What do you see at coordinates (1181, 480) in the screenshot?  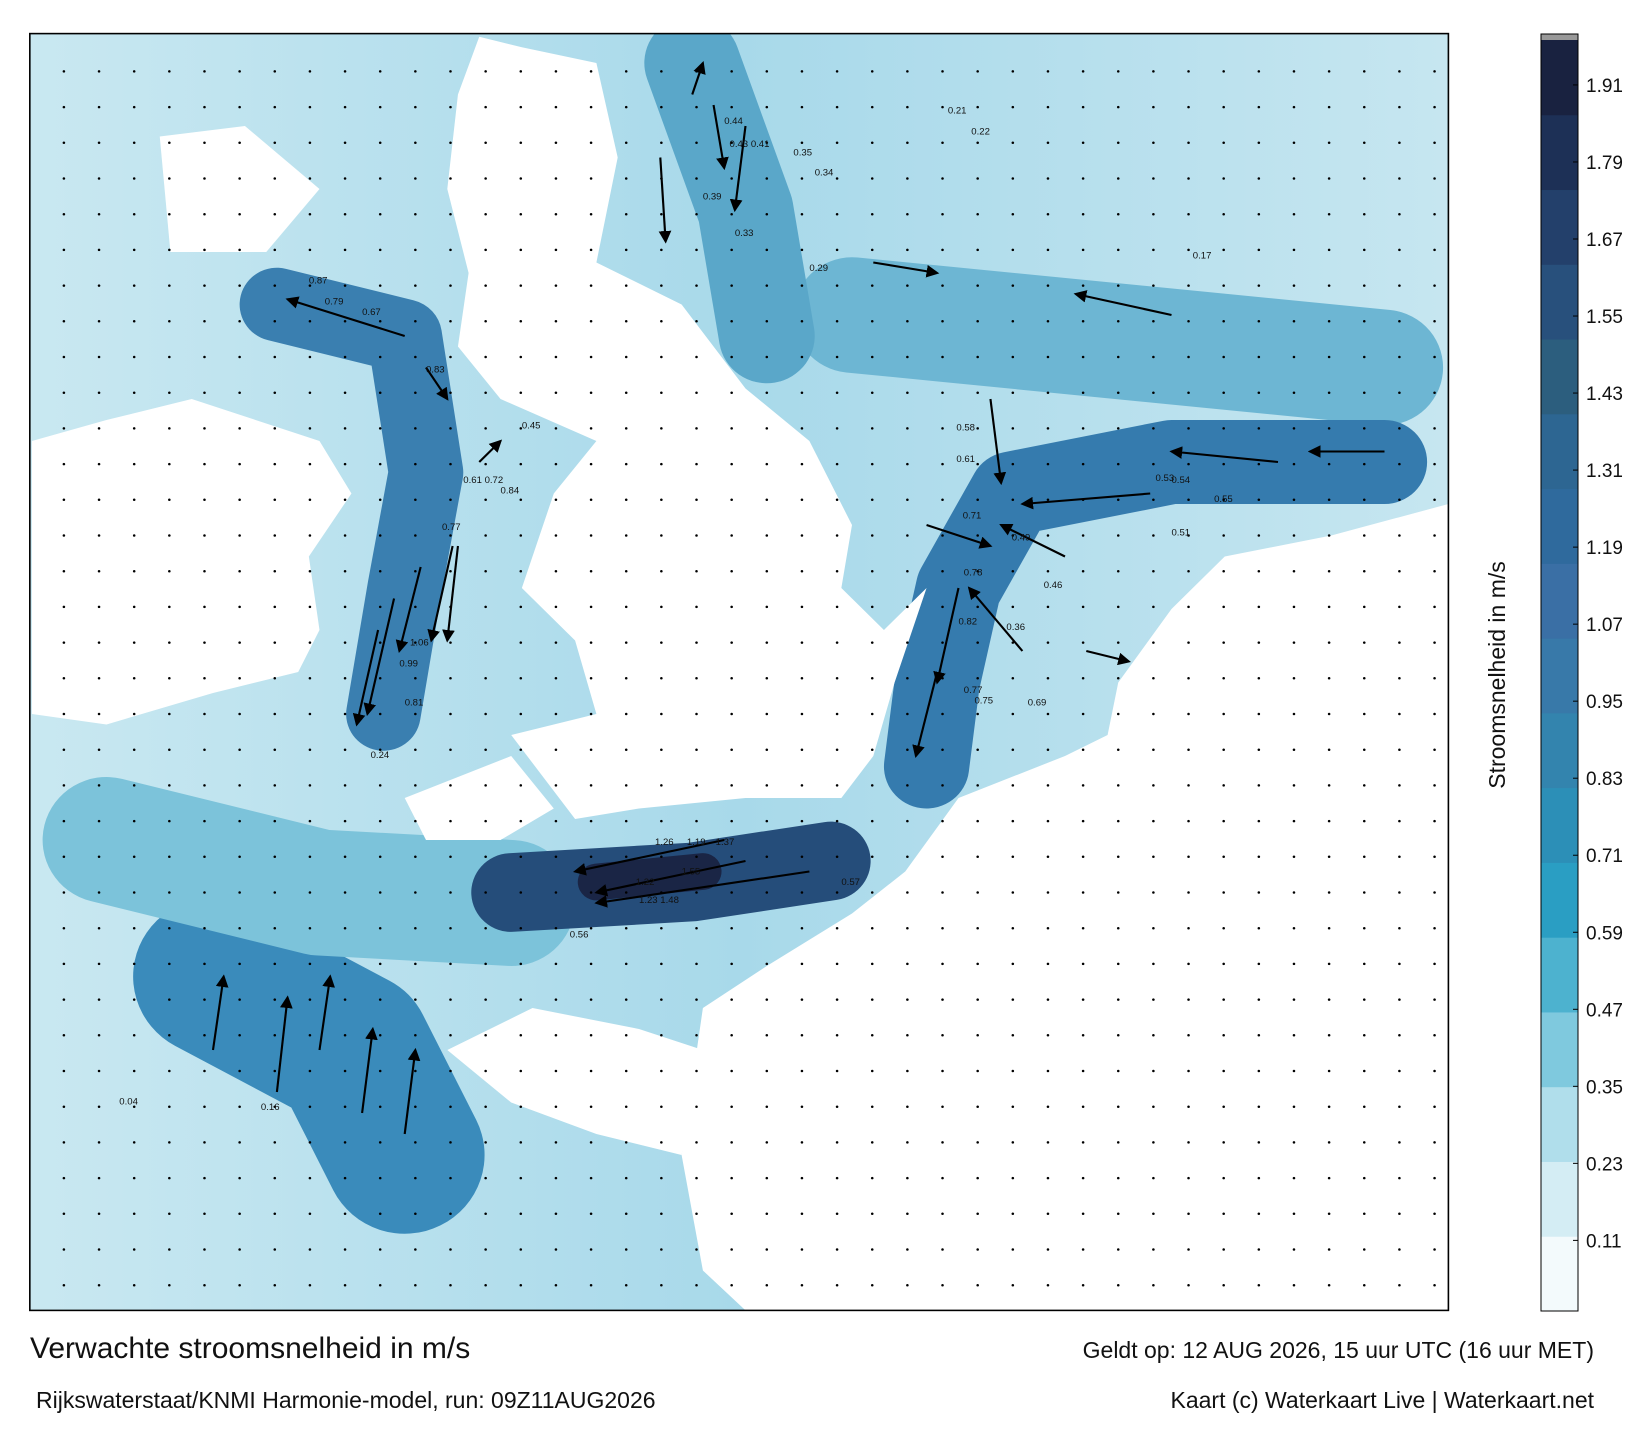 I see `map-value-label: 0.54` at bounding box center [1181, 480].